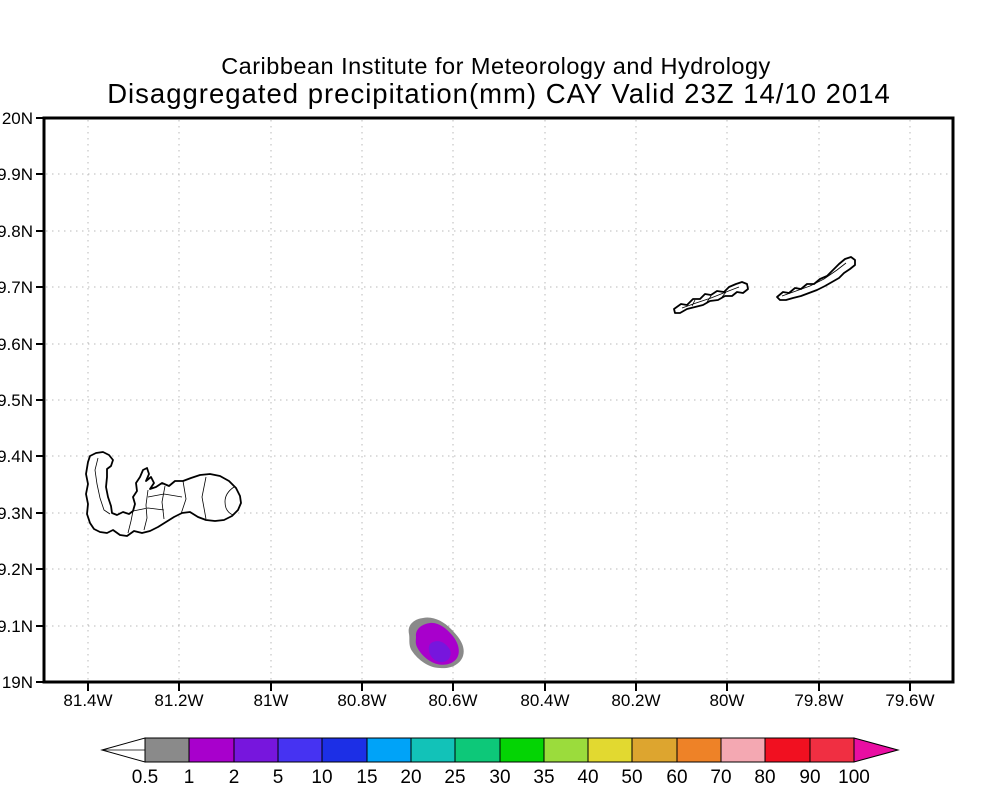 This screenshot has width=1000, height=800. What do you see at coordinates (439, 652) in the screenshot?
I see `precip-contour-2mm` at bounding box center [439, 652].